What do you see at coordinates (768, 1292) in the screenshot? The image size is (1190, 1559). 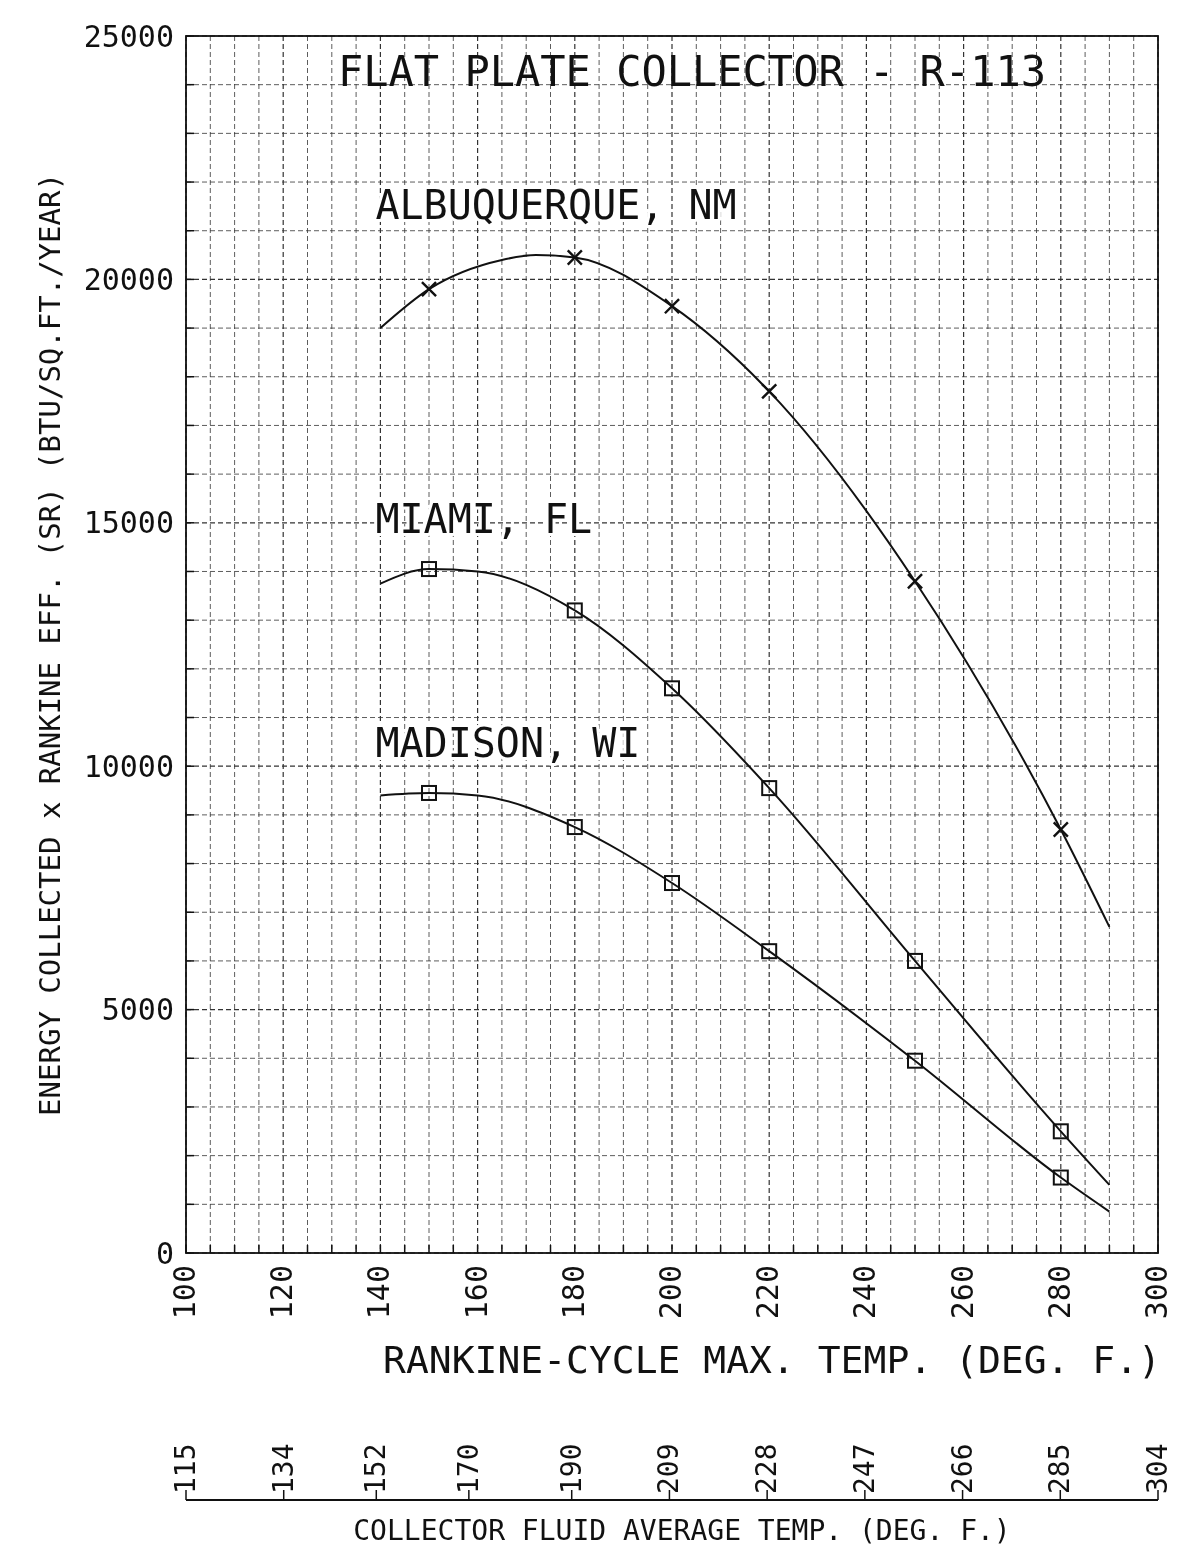 I see `x-tick-label: 220` at bounding box center [768, 1292].